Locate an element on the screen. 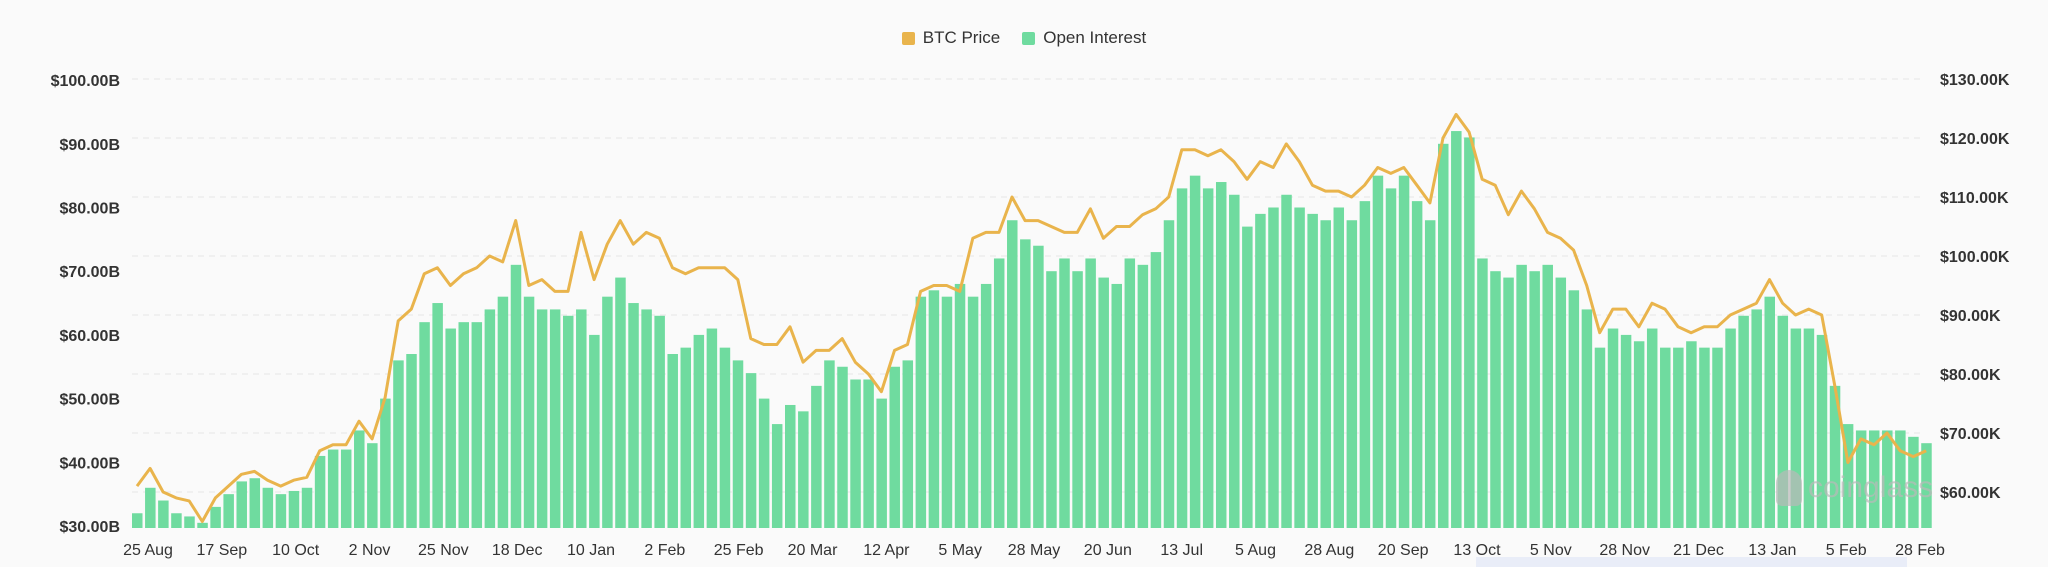 Image resolution: width=2048 pixels, height=567 pixels. x-axis-tick: 2 Nov is located at coordinates (370, 550).